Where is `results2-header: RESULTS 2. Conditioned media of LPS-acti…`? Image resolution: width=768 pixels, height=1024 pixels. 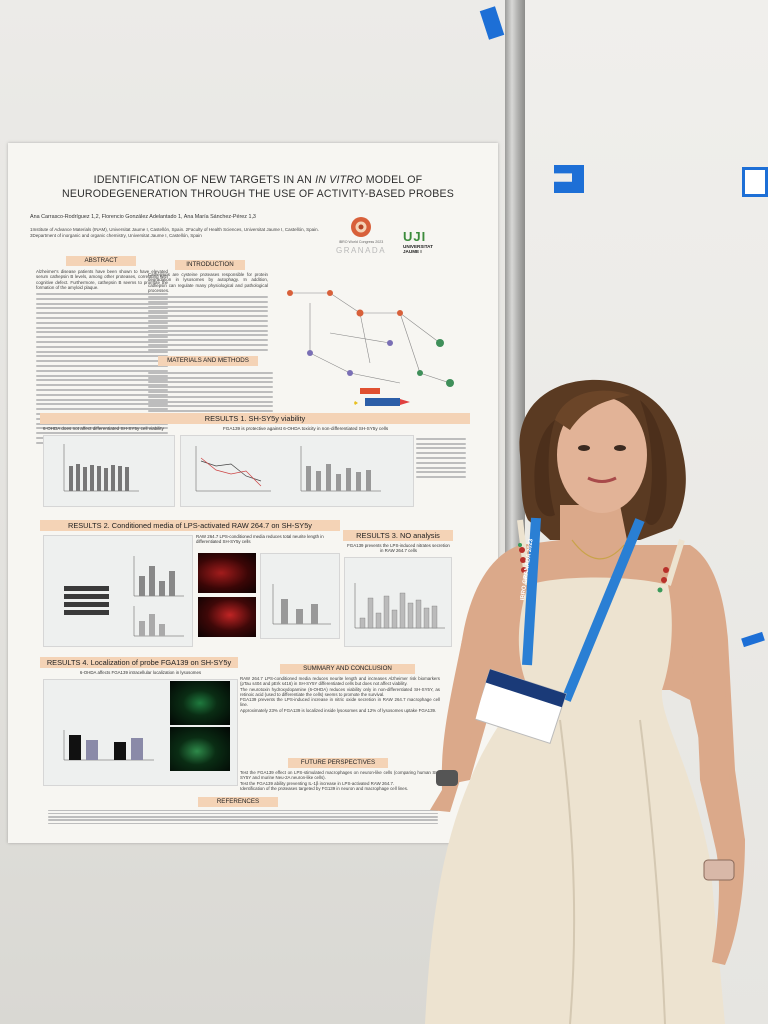
results2-header: RESULTS 2. Conditioned media of LPS-acti… is located at coordinates (190, 525).